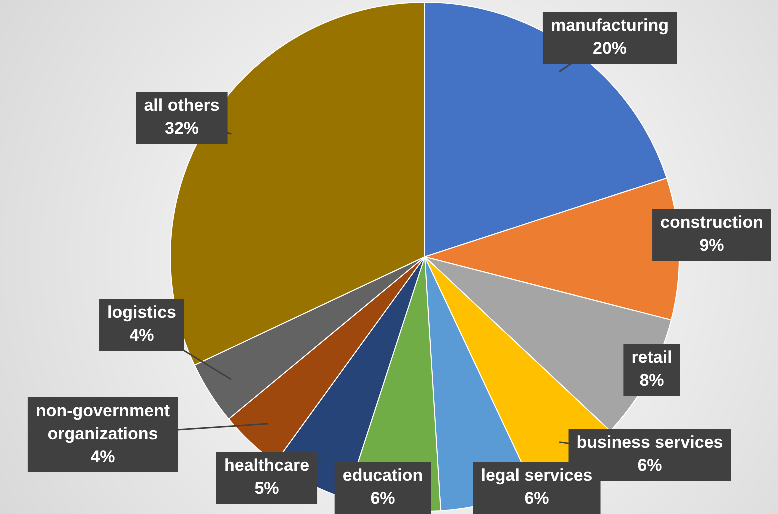 The image size is (778, 514). What do you see at coordinates (383, 476) in the screenshot?
I see `slice-label: education` at bounding box center [383, 476].